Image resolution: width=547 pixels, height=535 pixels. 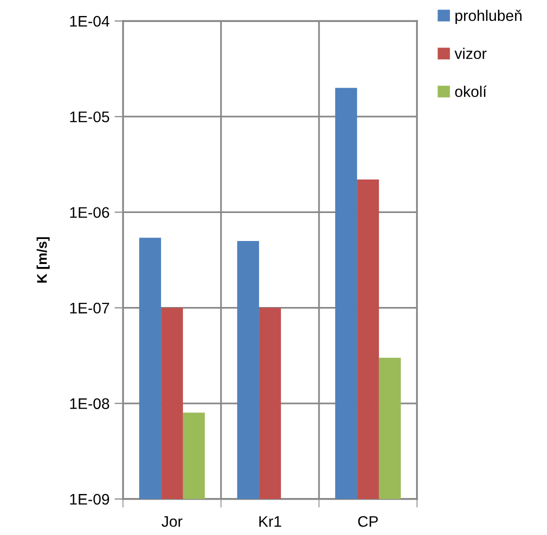 I want to click on x-tick-label: Kr1, so click(x=270, y=521).